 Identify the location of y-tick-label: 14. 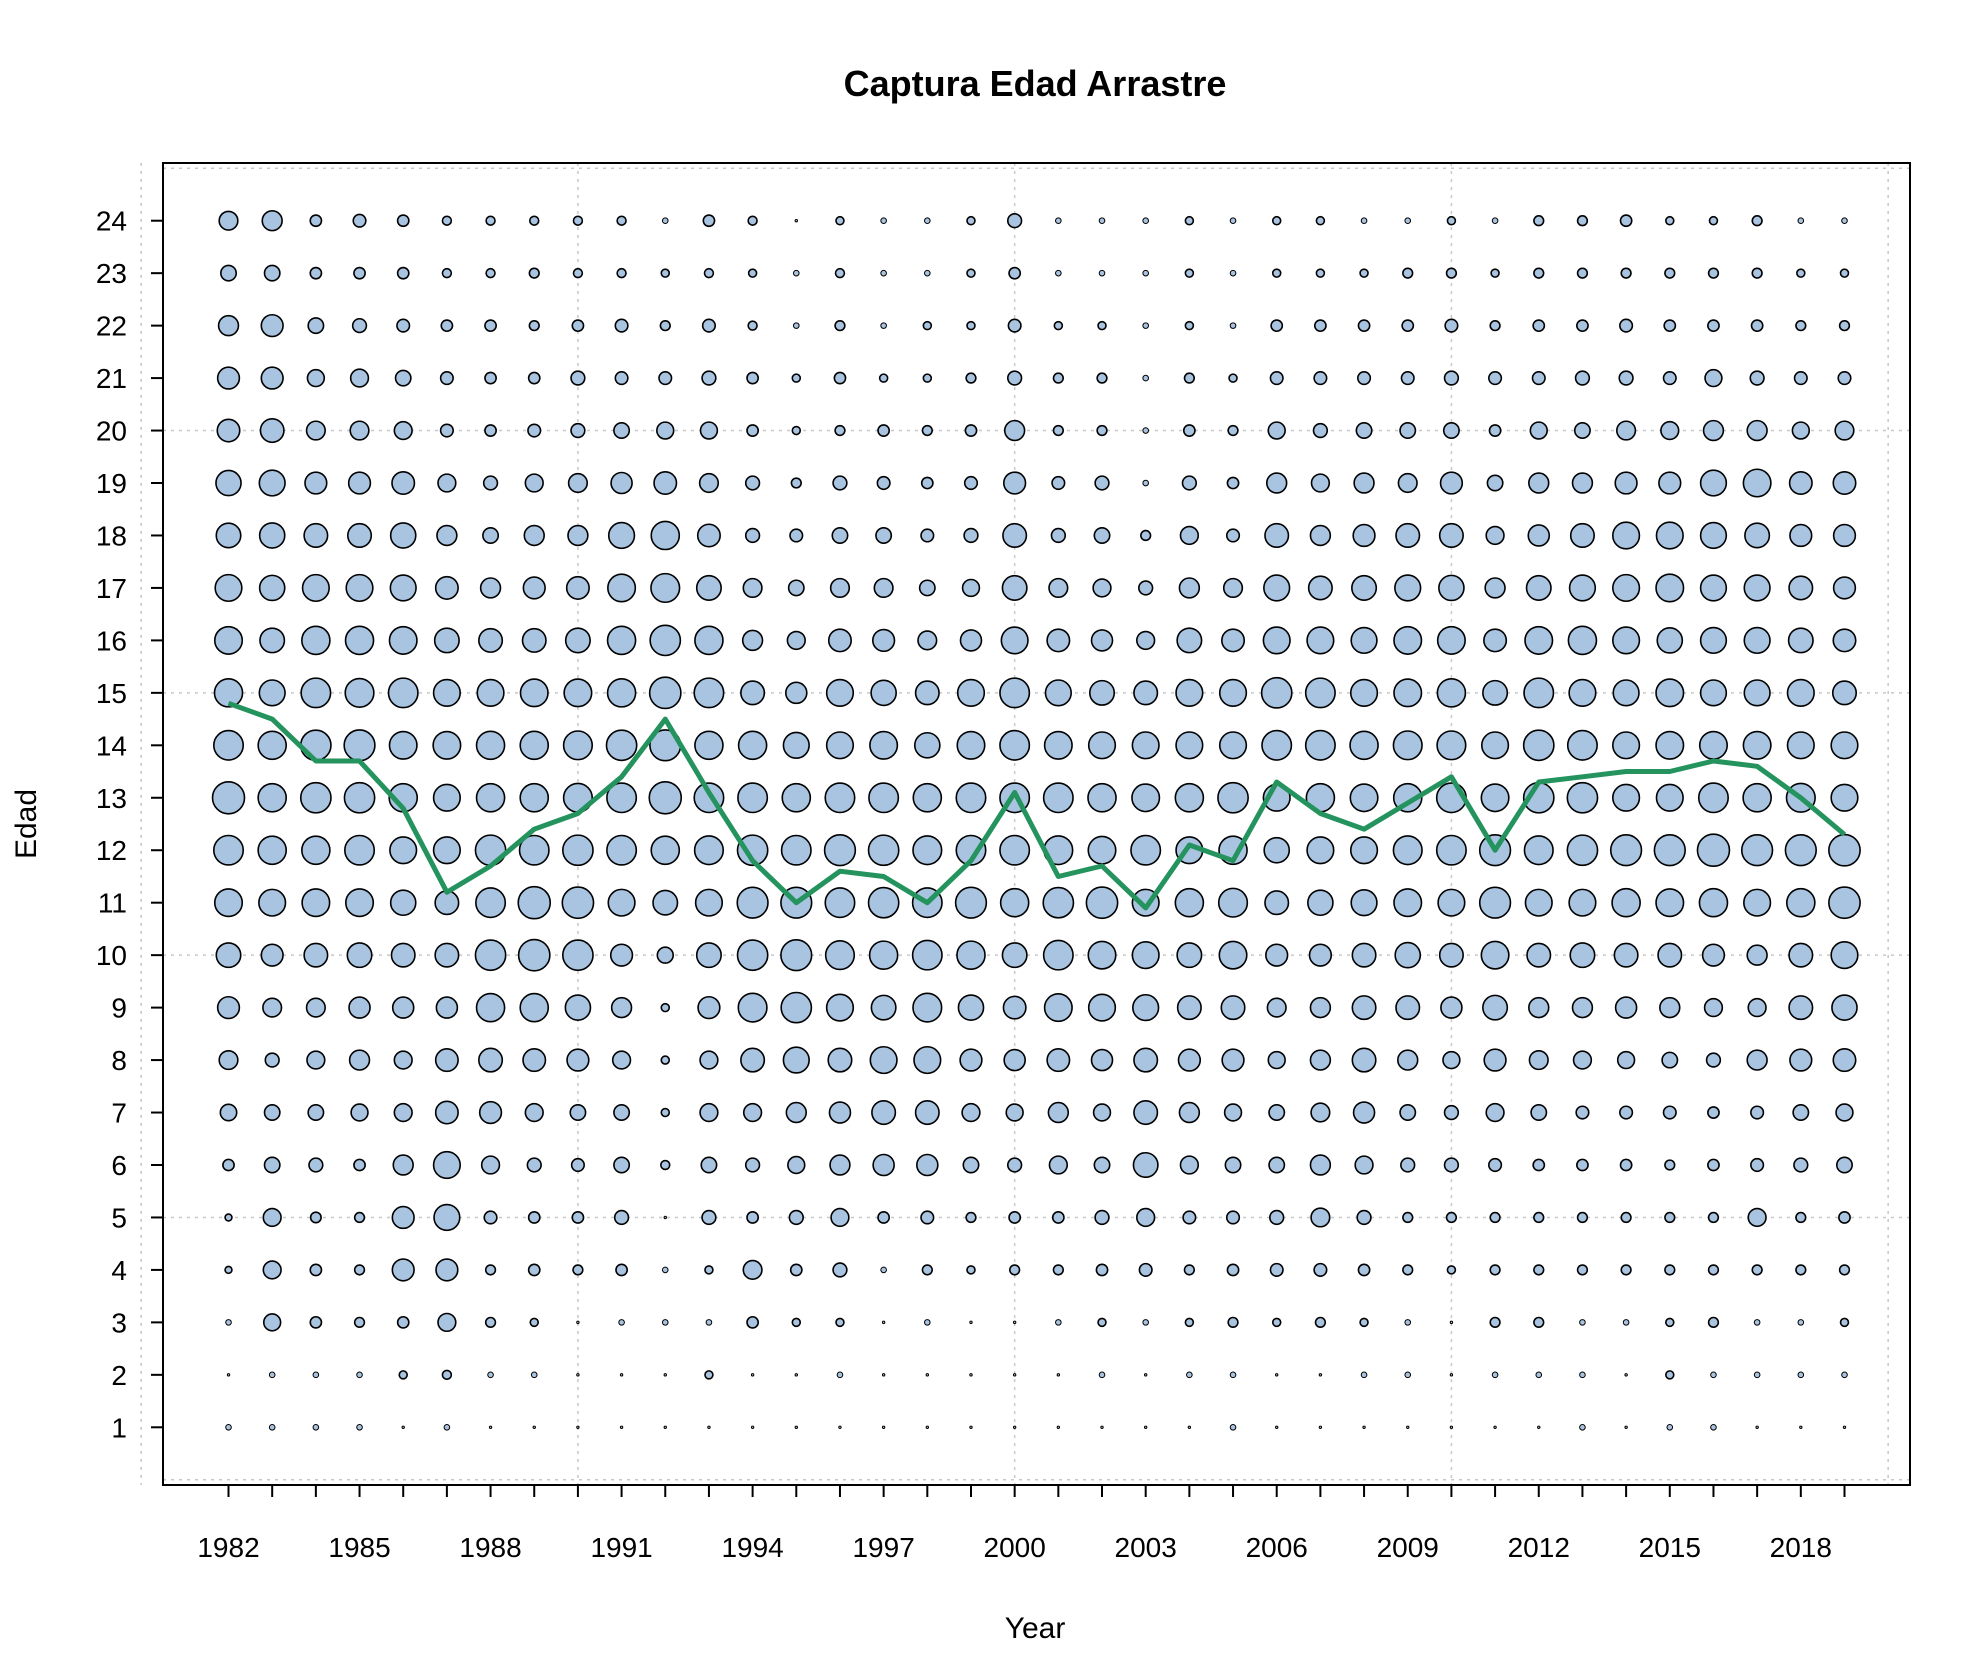
(111, 745).